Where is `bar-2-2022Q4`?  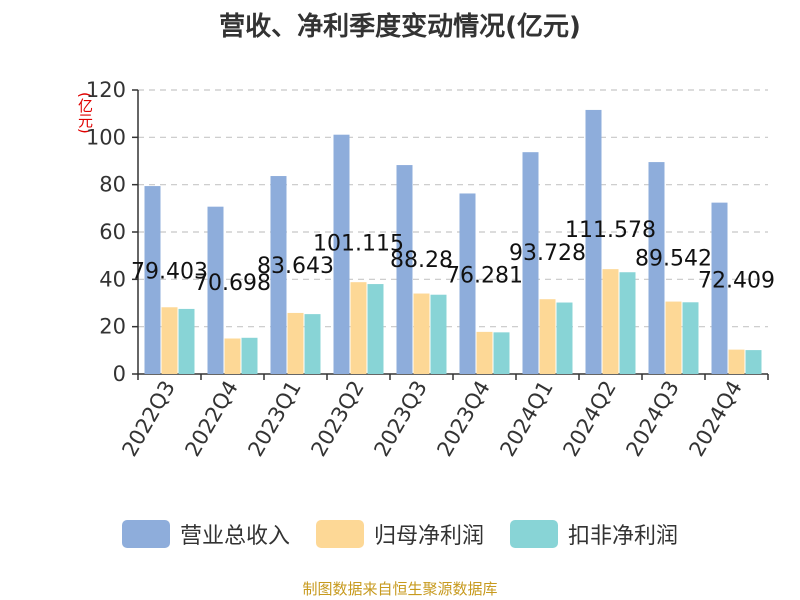 bar-2-2022Q4 is located at coordinates (232, 356).